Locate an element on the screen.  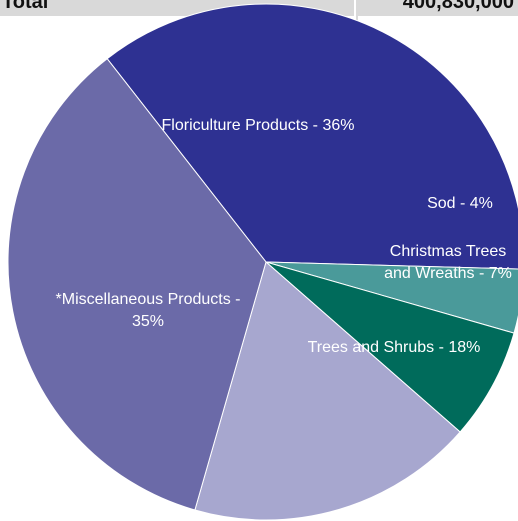
pie-slice-label-0: Floriculture Products - 36% is located at coordinates (258, 125).